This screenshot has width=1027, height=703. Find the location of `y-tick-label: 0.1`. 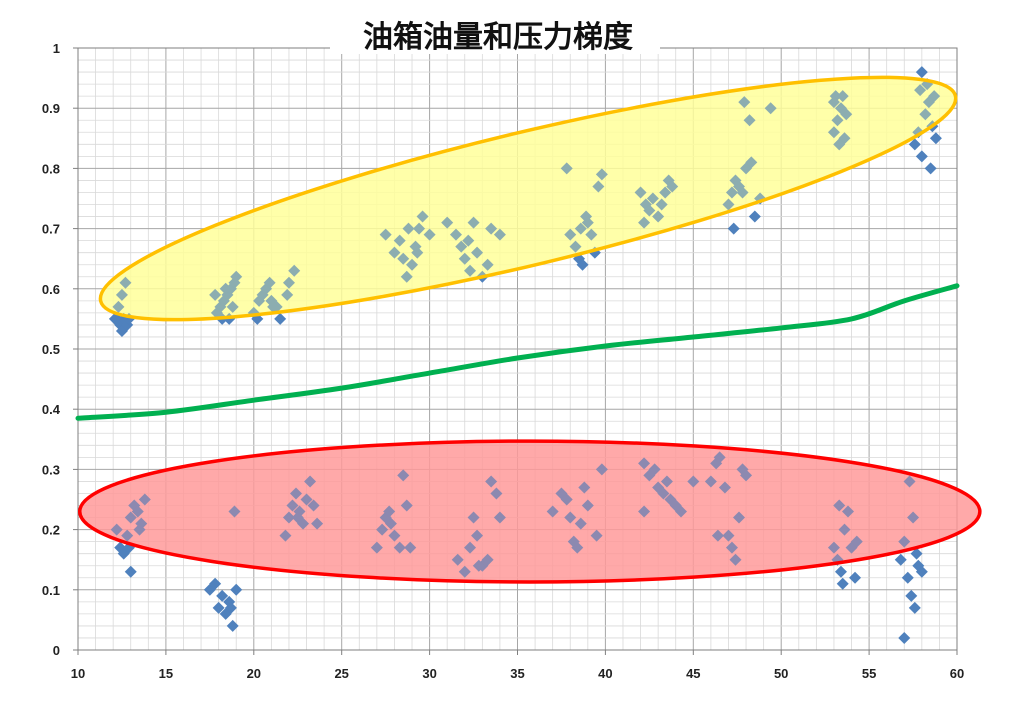

y-tick-label: 0.1 is located at coordinates (51, 590).